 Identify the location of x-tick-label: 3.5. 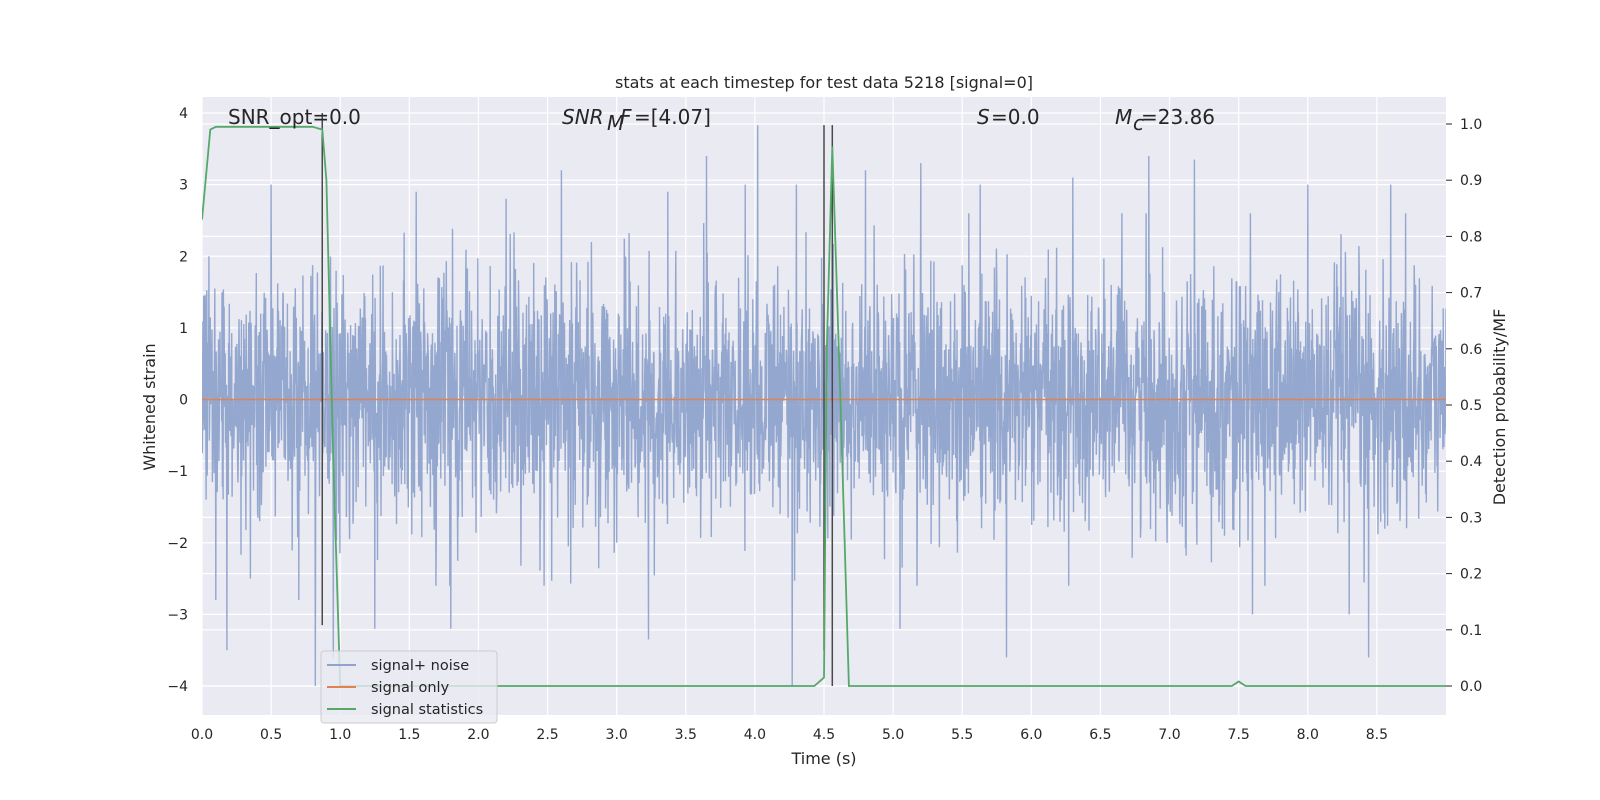
(686, 735).